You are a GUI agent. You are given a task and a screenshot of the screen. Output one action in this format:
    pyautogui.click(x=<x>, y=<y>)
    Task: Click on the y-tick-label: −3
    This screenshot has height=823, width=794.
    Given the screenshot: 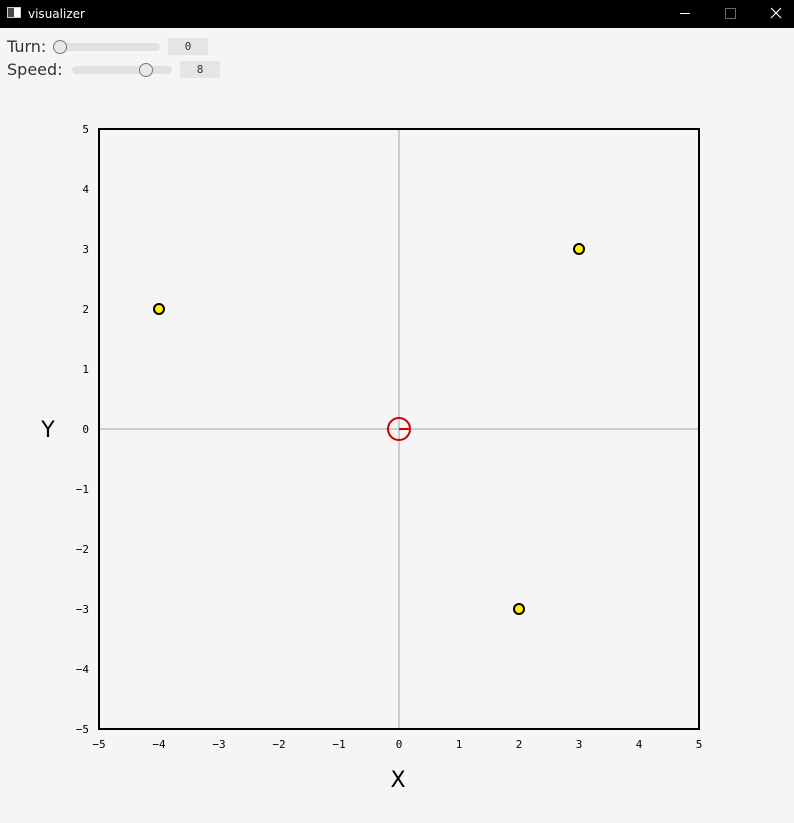 What is the action you would take?
    pyautogui.click(x=82, y=609)
    